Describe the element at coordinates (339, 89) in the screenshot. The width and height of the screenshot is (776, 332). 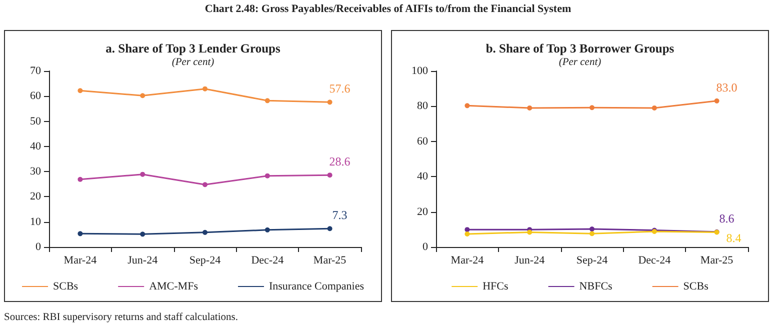
I see `data-label: 57.6` at that location.